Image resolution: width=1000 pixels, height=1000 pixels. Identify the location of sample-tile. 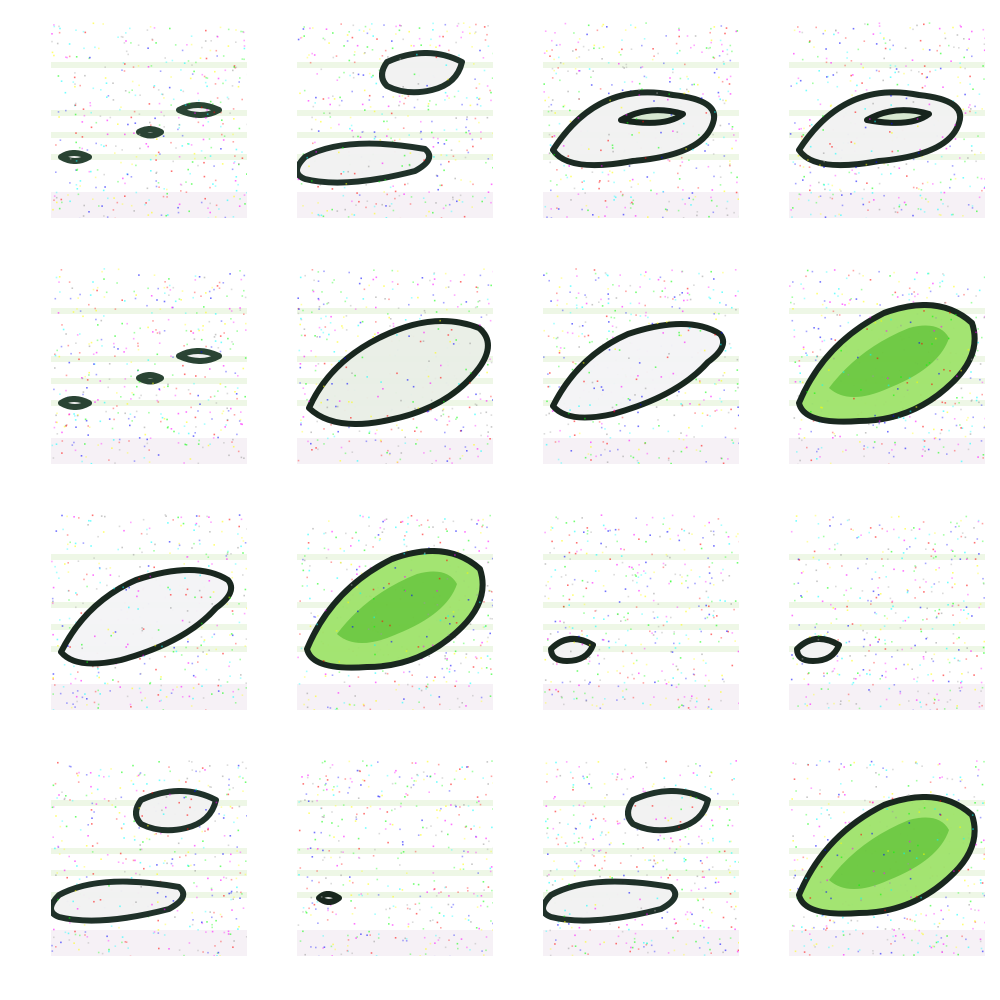
(641, 366).